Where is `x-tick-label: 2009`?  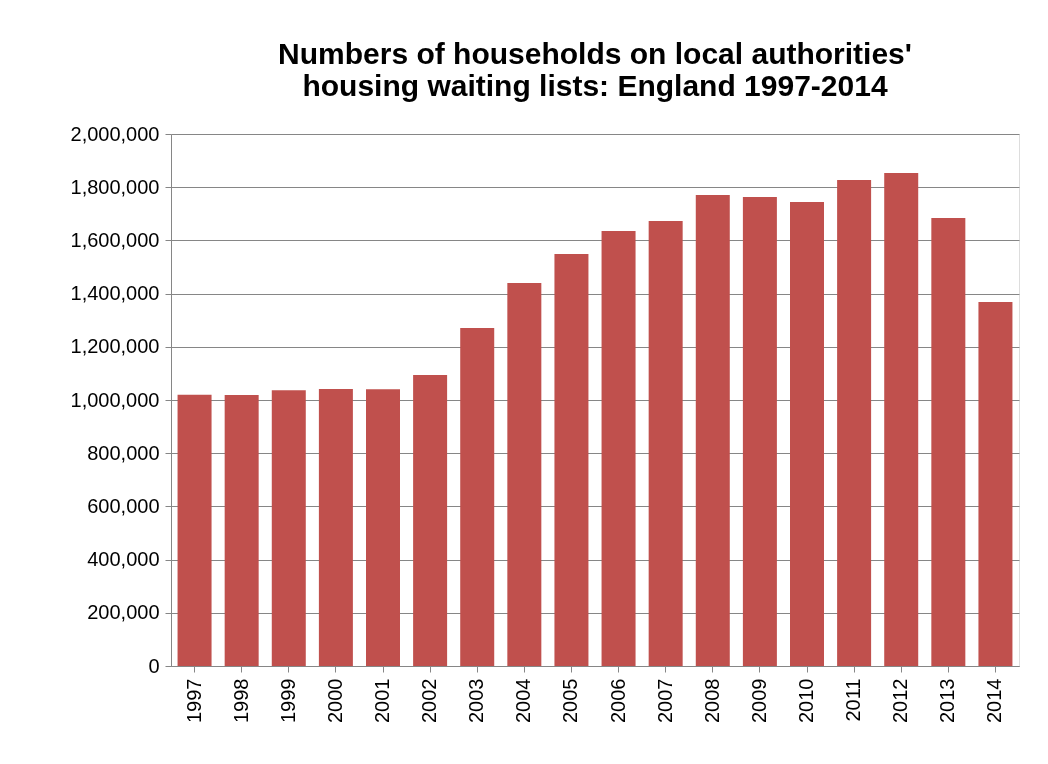
x-tick-label: 2009 is located at coordinates (758, 700).